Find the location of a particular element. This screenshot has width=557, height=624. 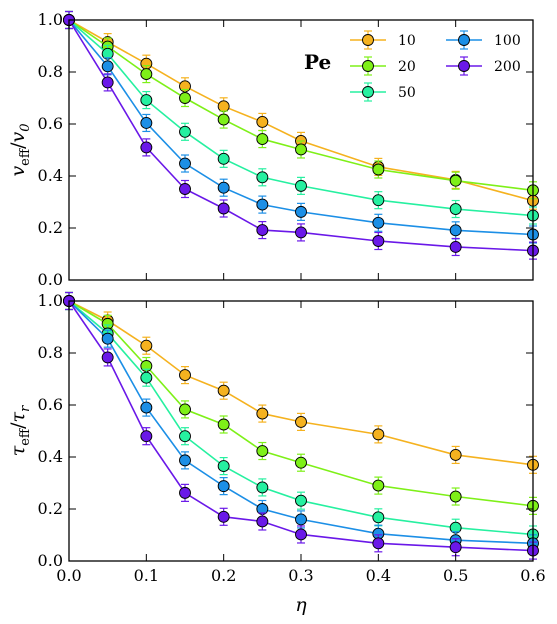

y-axis-label: veff/v0 is located at coordinates (20, 149).